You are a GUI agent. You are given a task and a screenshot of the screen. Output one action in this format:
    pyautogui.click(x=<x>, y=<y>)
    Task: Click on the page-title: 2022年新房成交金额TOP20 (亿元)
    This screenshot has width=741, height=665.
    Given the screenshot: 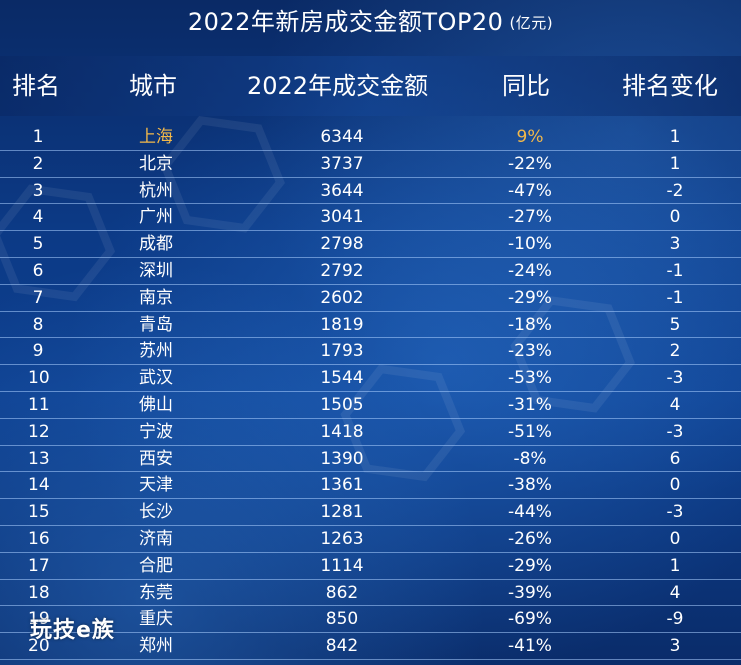 What is the action you would take?
    pyautogui.click(x=370, y=22)
    